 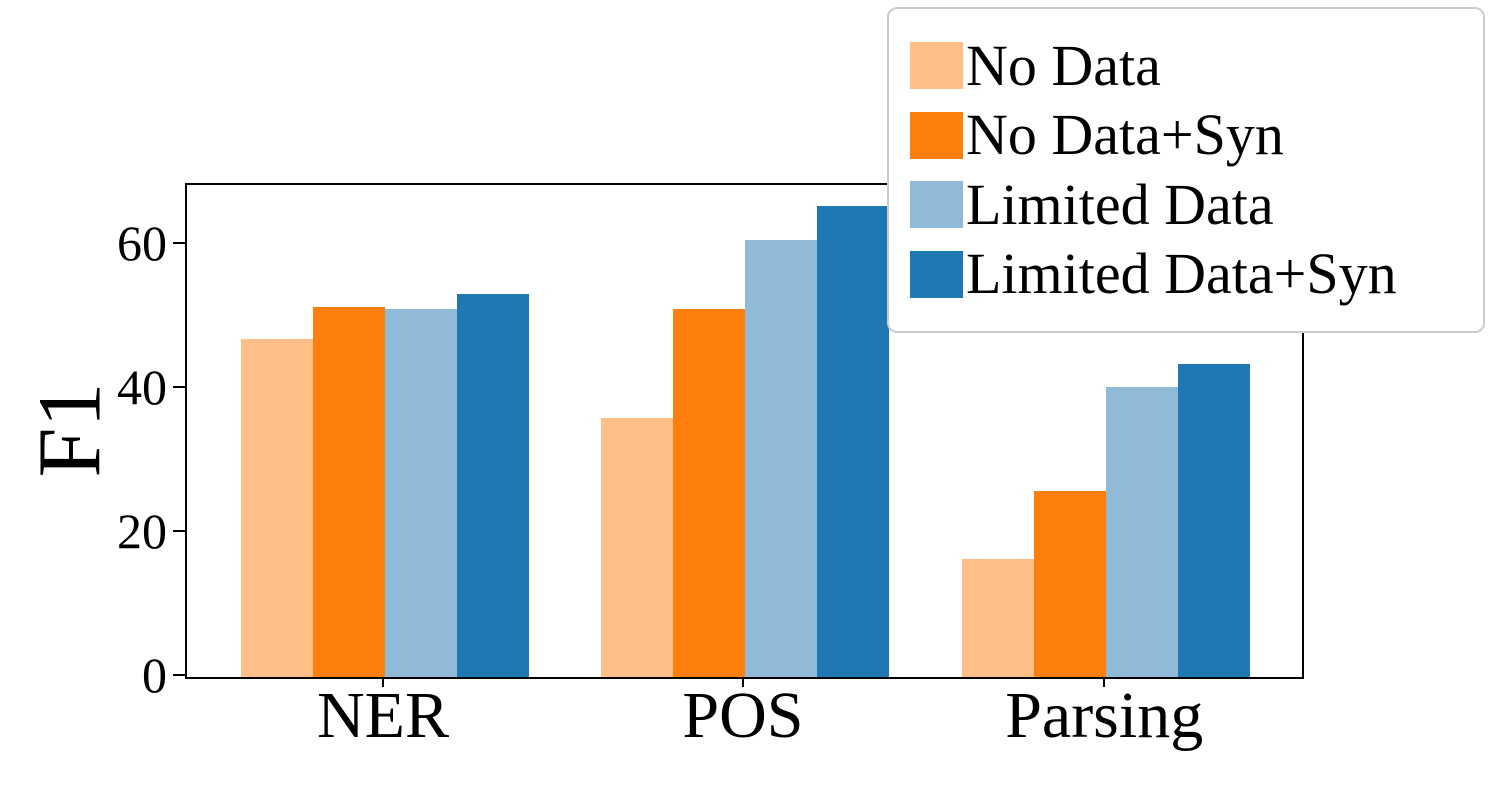 I want to click on legend-row: No Data+Syn, so click(x=1191, y=136).